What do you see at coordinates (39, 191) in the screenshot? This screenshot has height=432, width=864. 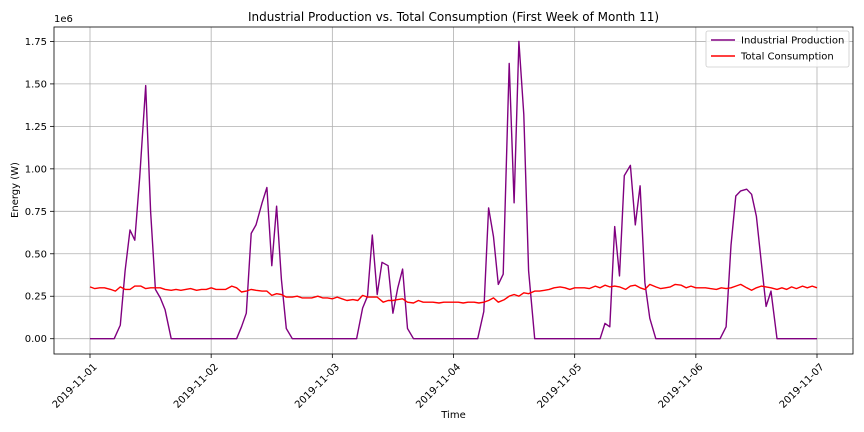 I see `y-axis: 0.00 0.25 0.50 0.75 1.00 1.25 1.50 1.75` at bounding box center [39, 191].